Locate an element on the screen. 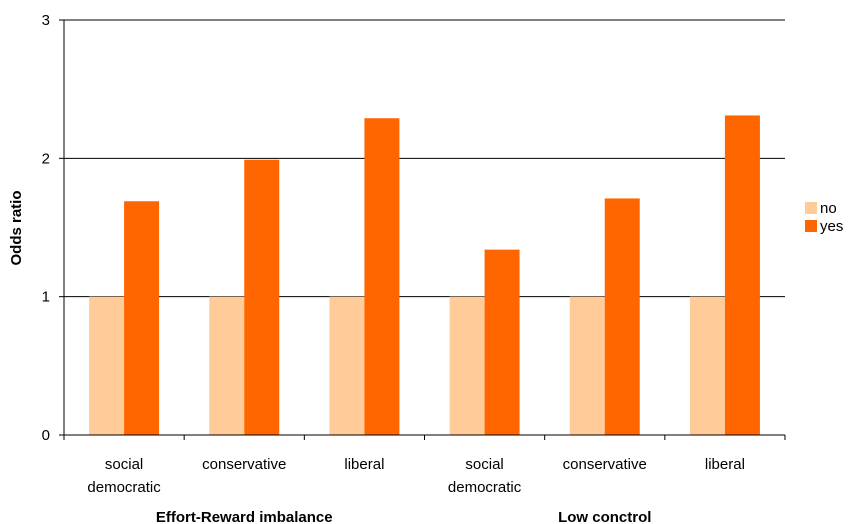  legend-swatch-yes is located at coordinates (811, 226).